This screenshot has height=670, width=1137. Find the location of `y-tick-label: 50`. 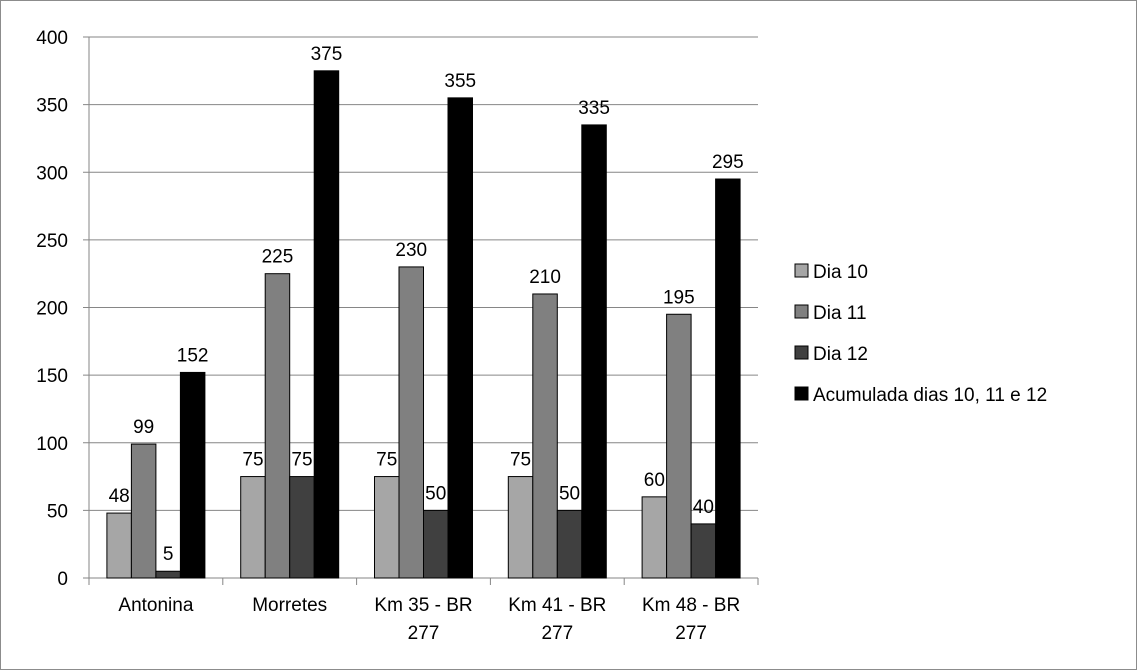

y-tick-label: 50 is located at coordinates (57, 511).